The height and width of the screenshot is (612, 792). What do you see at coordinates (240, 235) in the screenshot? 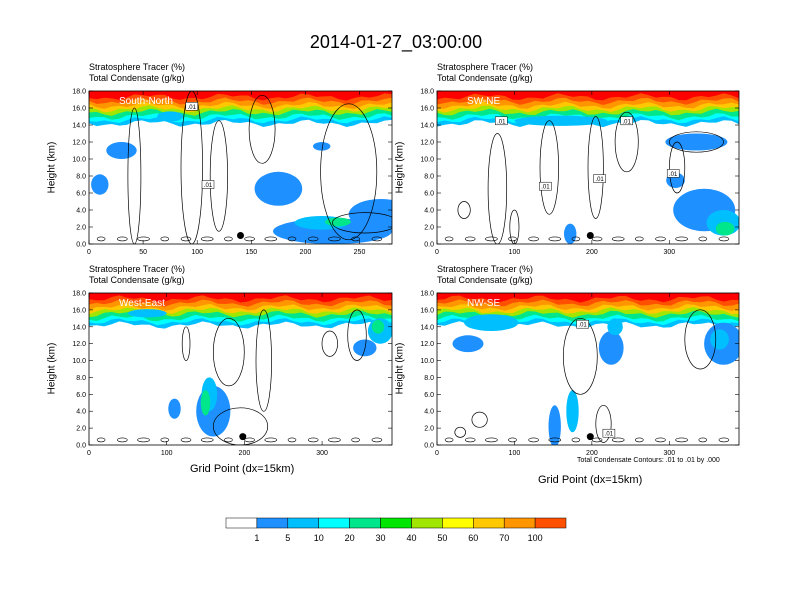
I see `panel-south-north-location-marker` at bounding box center [240, 235].